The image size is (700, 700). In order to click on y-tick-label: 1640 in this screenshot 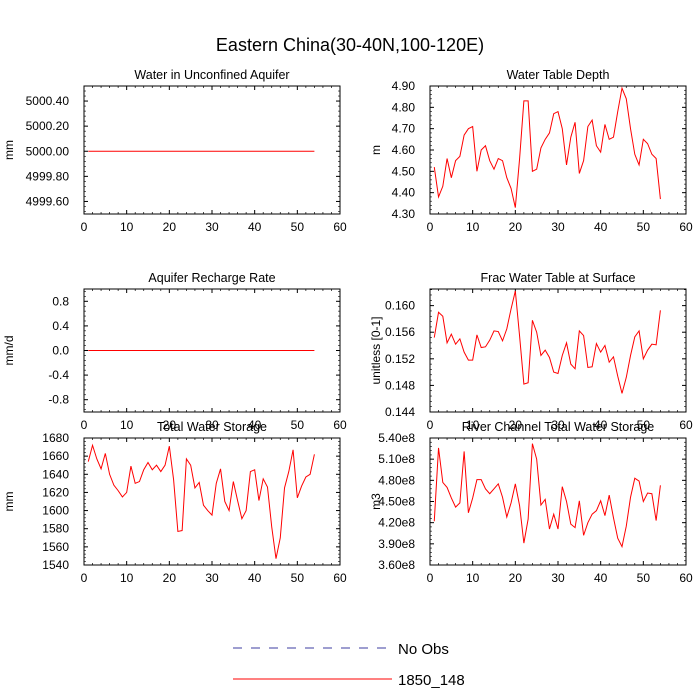, I will do `click(55, 474)`.